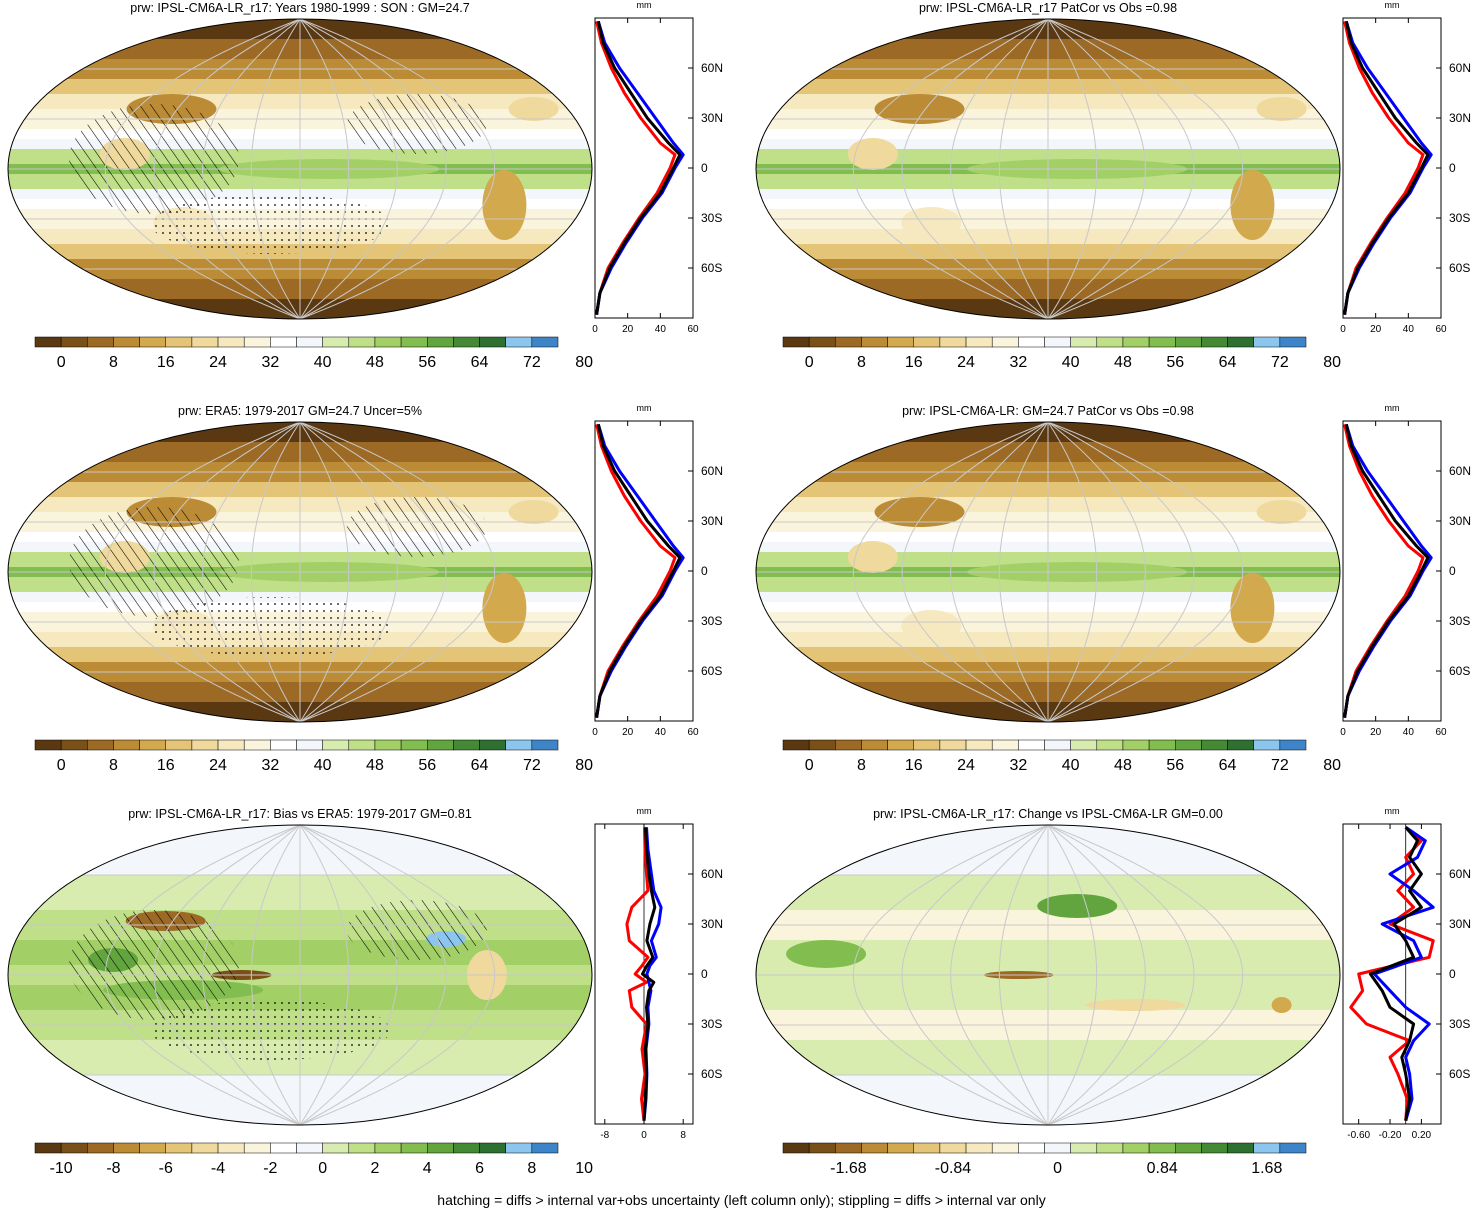 The height and width of the screenshot is (1211, 1483). What do you see at coordinates (480, 362) in the screenshot?
I see `colorbar-label: 64` at bounding box center [480, 362].